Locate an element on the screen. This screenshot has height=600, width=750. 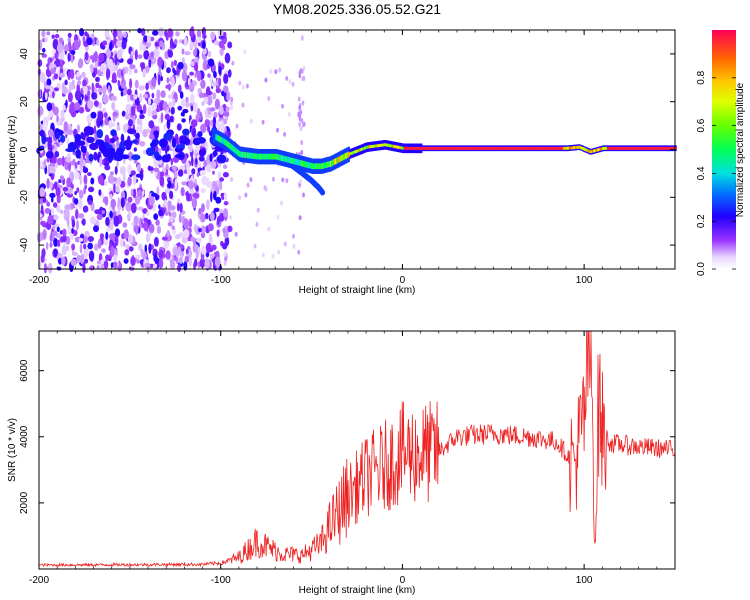
spectrogram-noise-speckles is located at coordinates (171, 150).